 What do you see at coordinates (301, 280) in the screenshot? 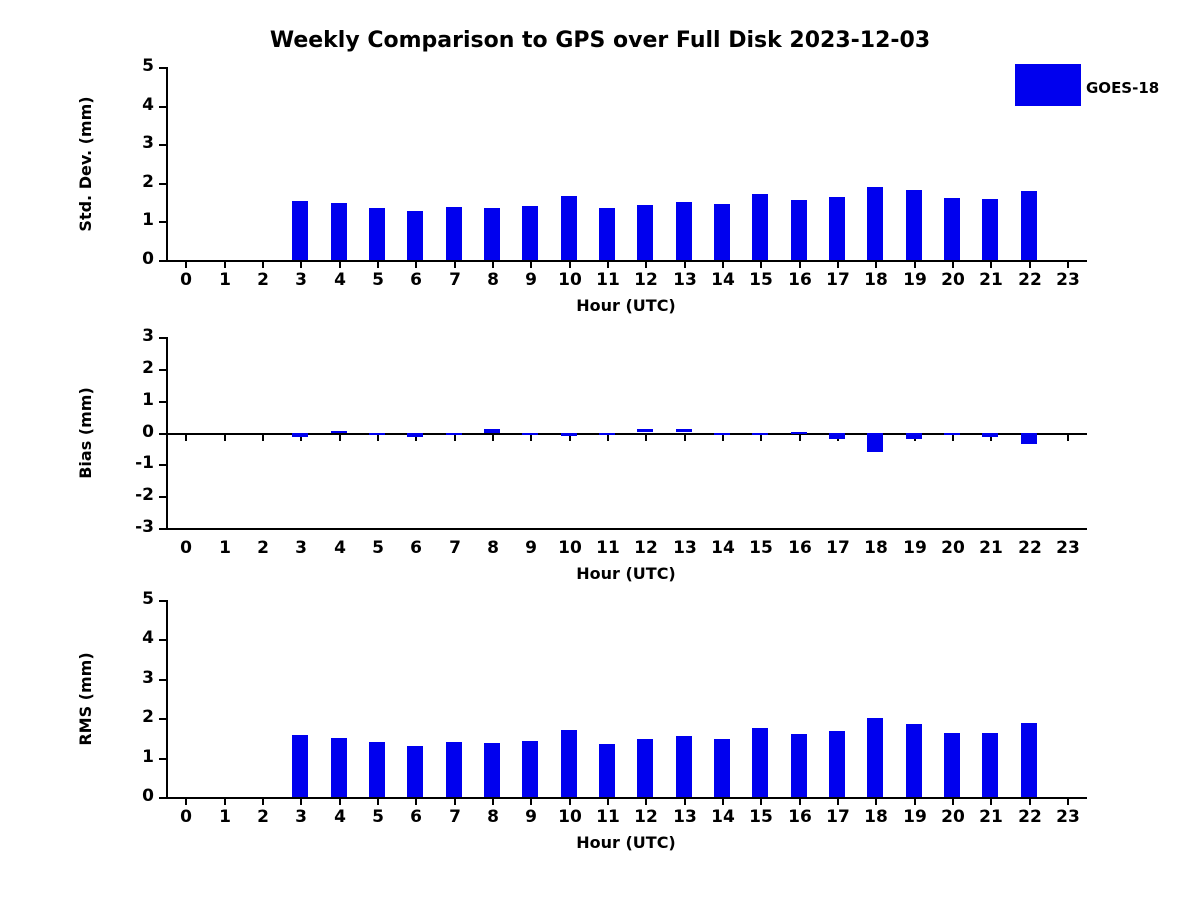
I see `x-tick-label-std-dev-3: 3` at bounding box center [301, 280].